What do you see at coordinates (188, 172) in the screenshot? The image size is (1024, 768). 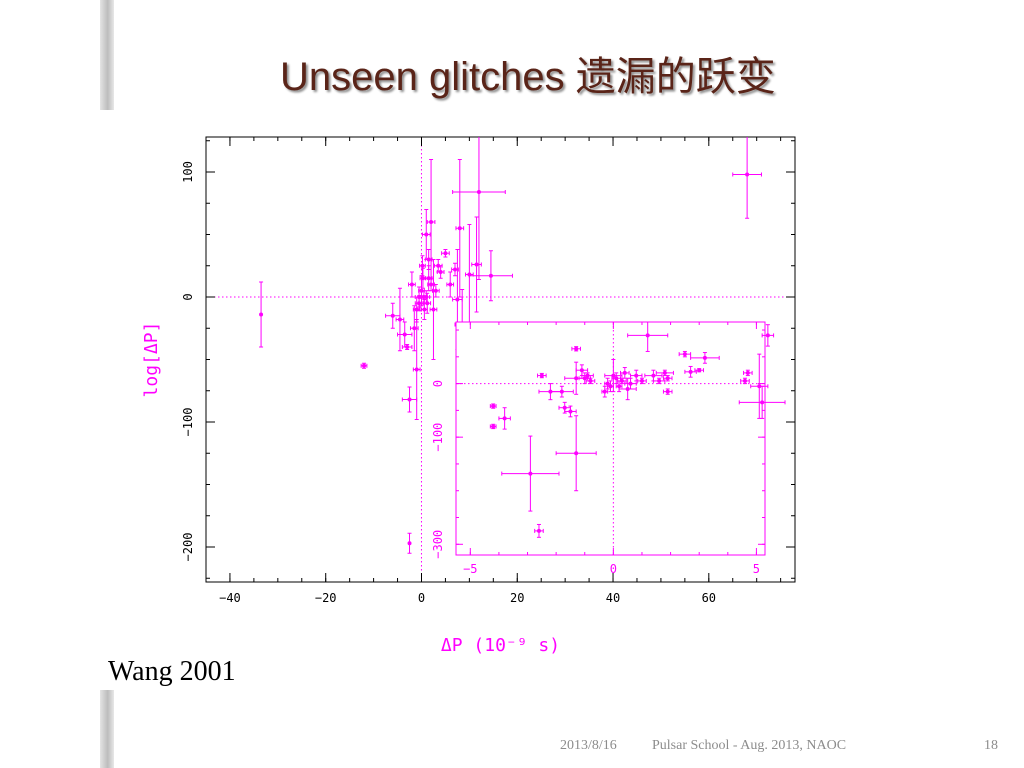 I see `main-ytick-label: 100` at bounding box center [188, 172].